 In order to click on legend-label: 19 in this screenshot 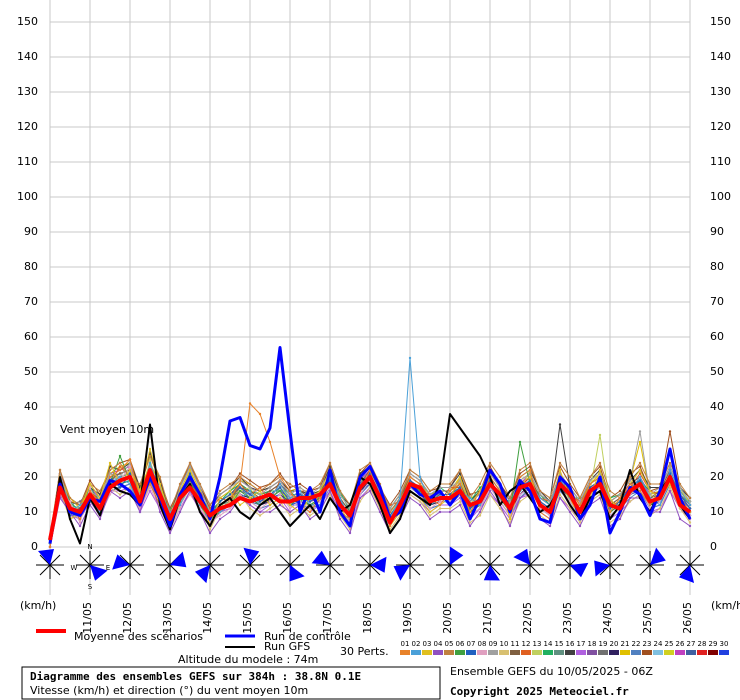, I will do `click(603, 644)`.